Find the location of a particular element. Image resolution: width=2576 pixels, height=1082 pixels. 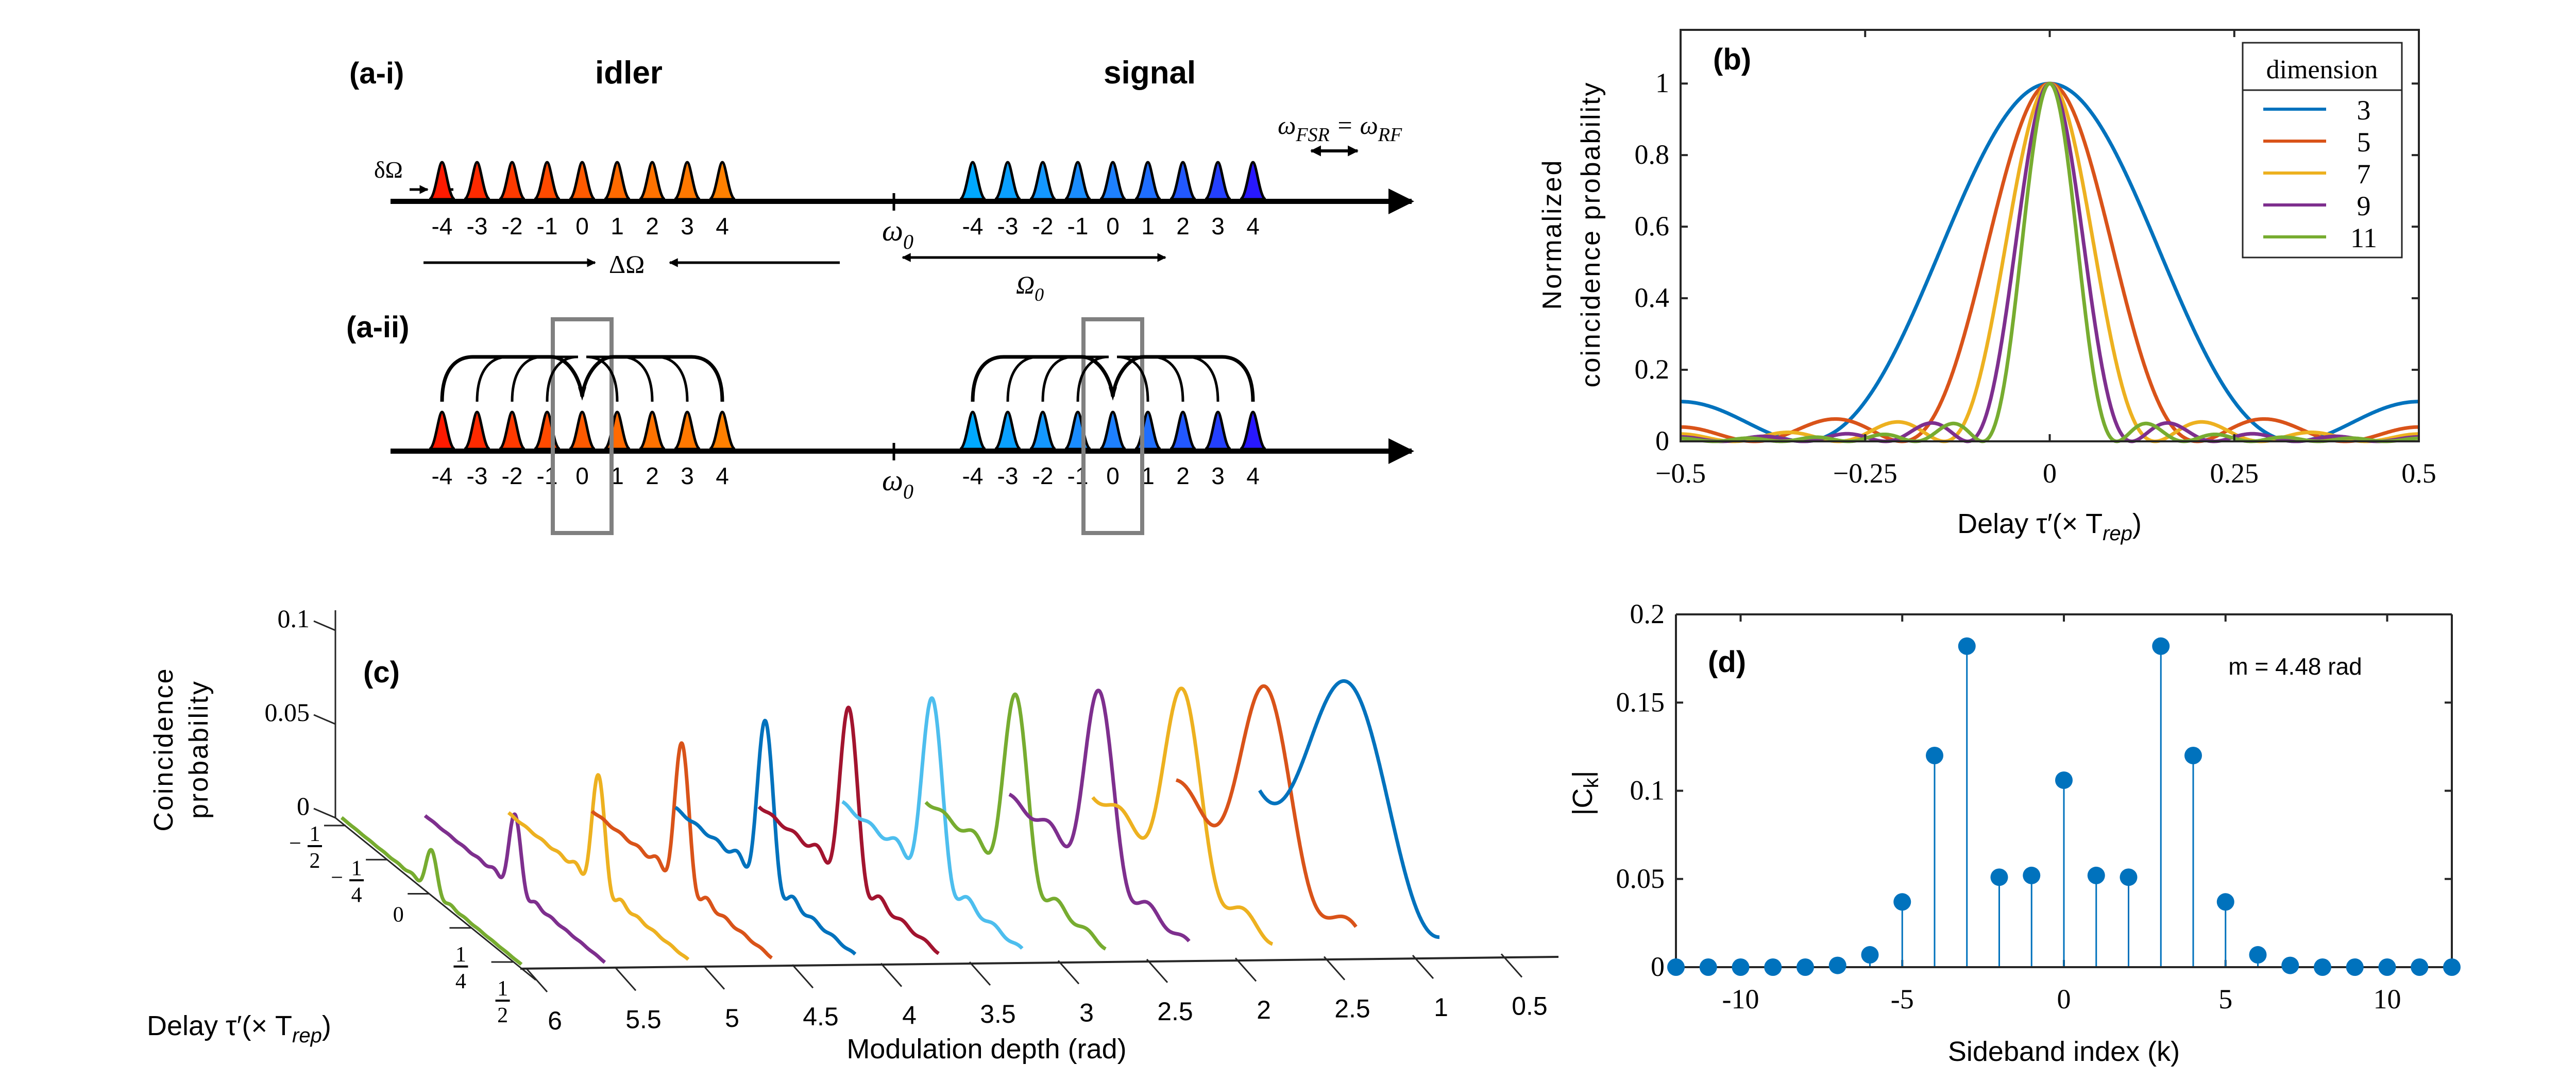

c-curves is located at coordinates (890, 822).